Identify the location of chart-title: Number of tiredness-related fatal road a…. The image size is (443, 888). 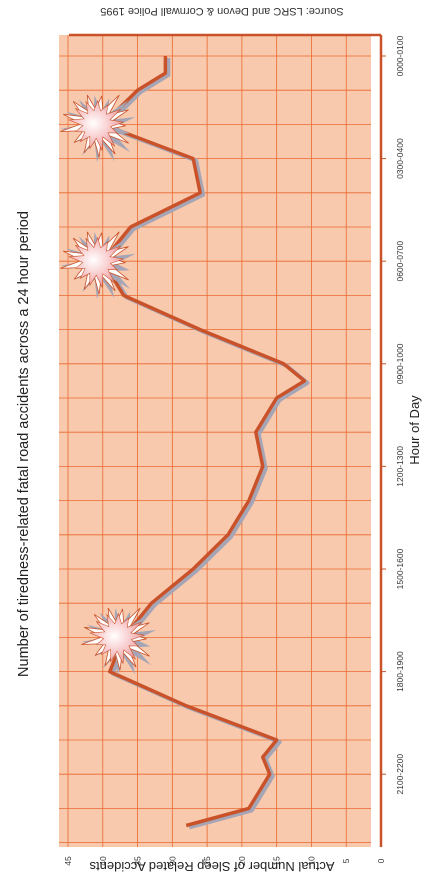
(24, 444).